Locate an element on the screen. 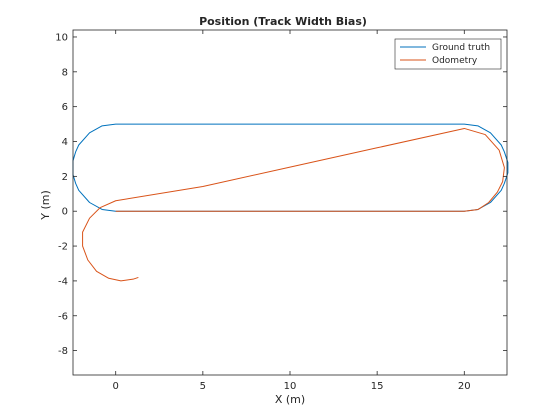  y-tick-label: -6 is located at coordinates (63, 316).